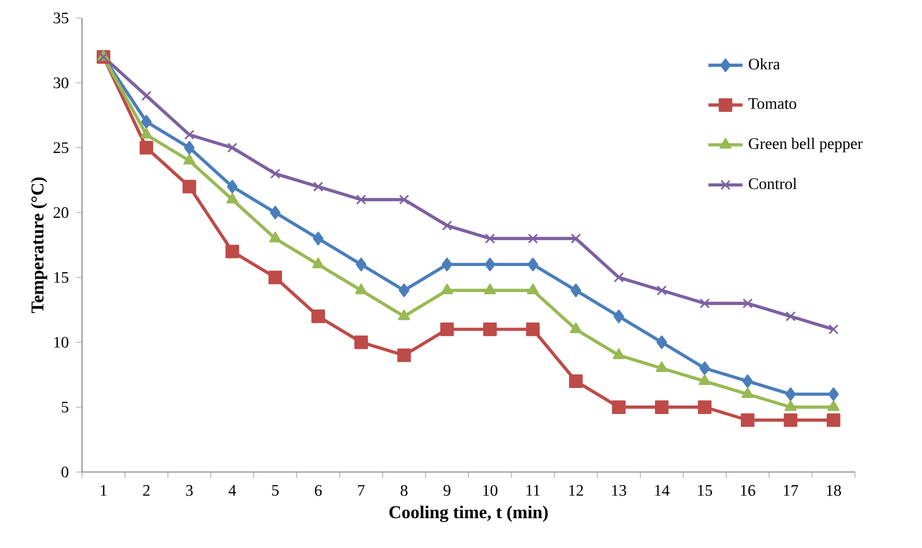  Describe the element at coordinates (232, 490) in the screenshot. I see `x-tick-label: 4` at that location.